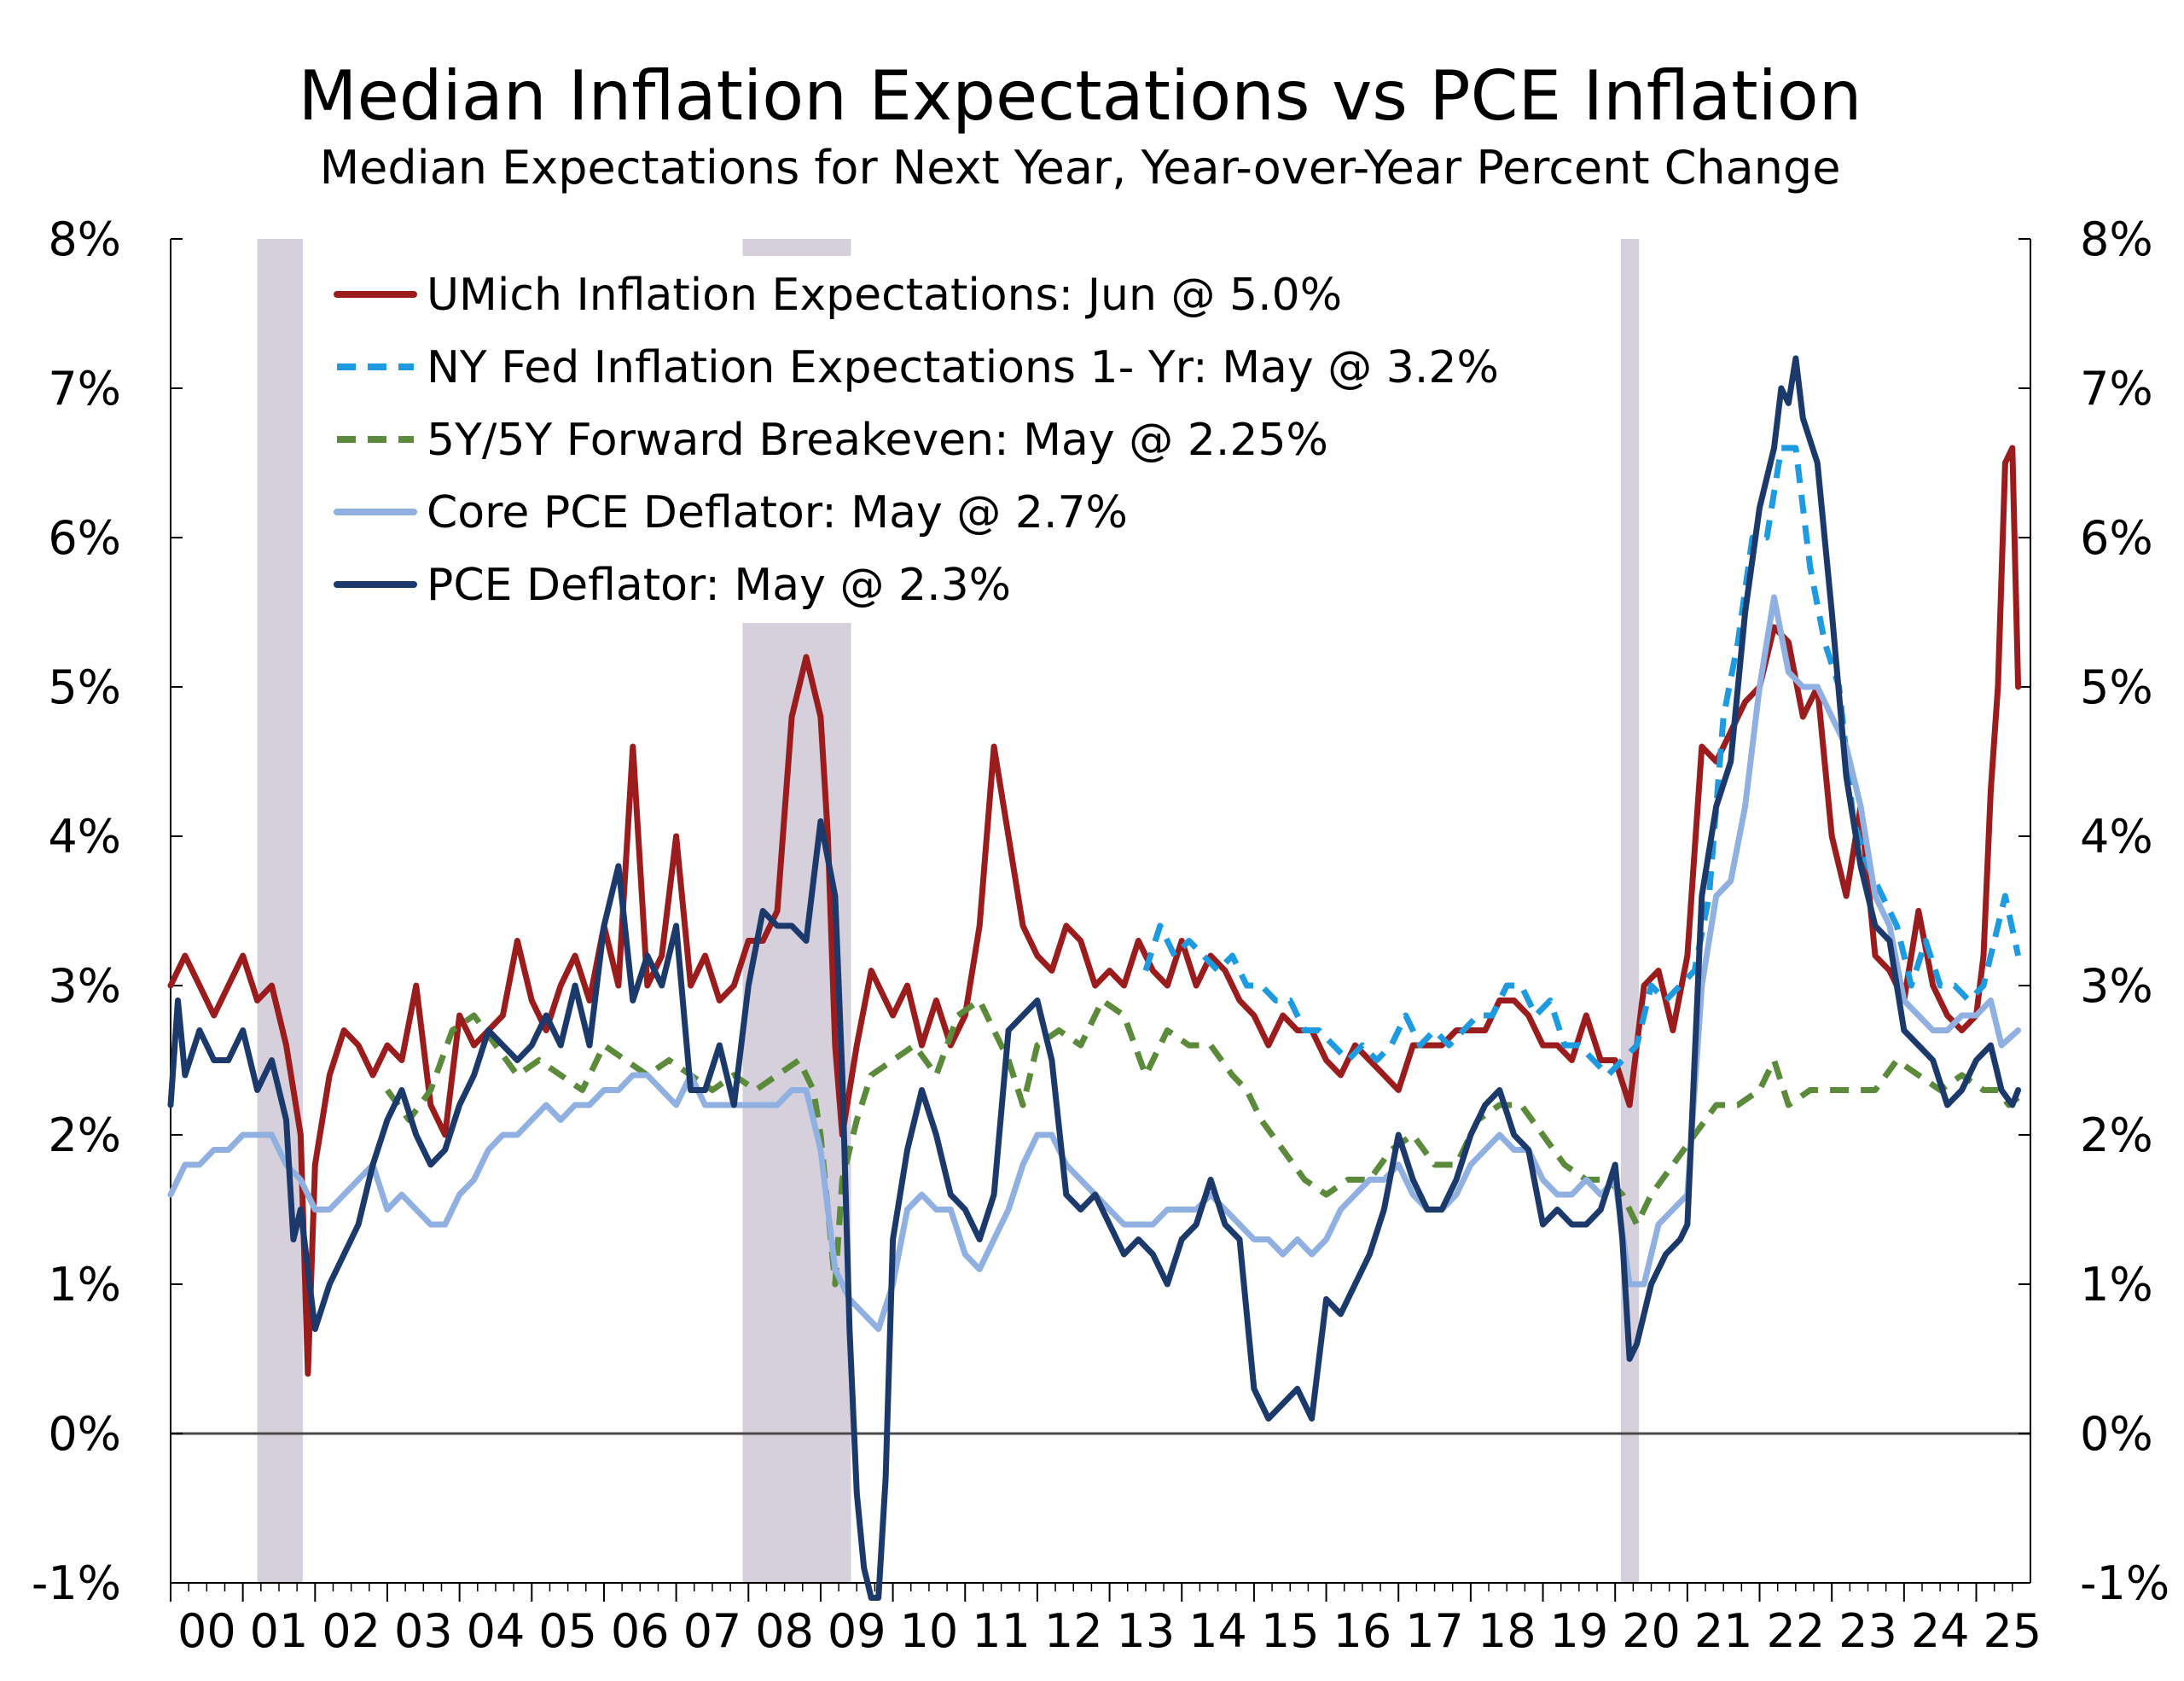 This screenshot has height=1681, width=2184. Describe the element at coordinates (2116, 986) in the screenshot. I see `y-tick-label-right: 3%` at that location.